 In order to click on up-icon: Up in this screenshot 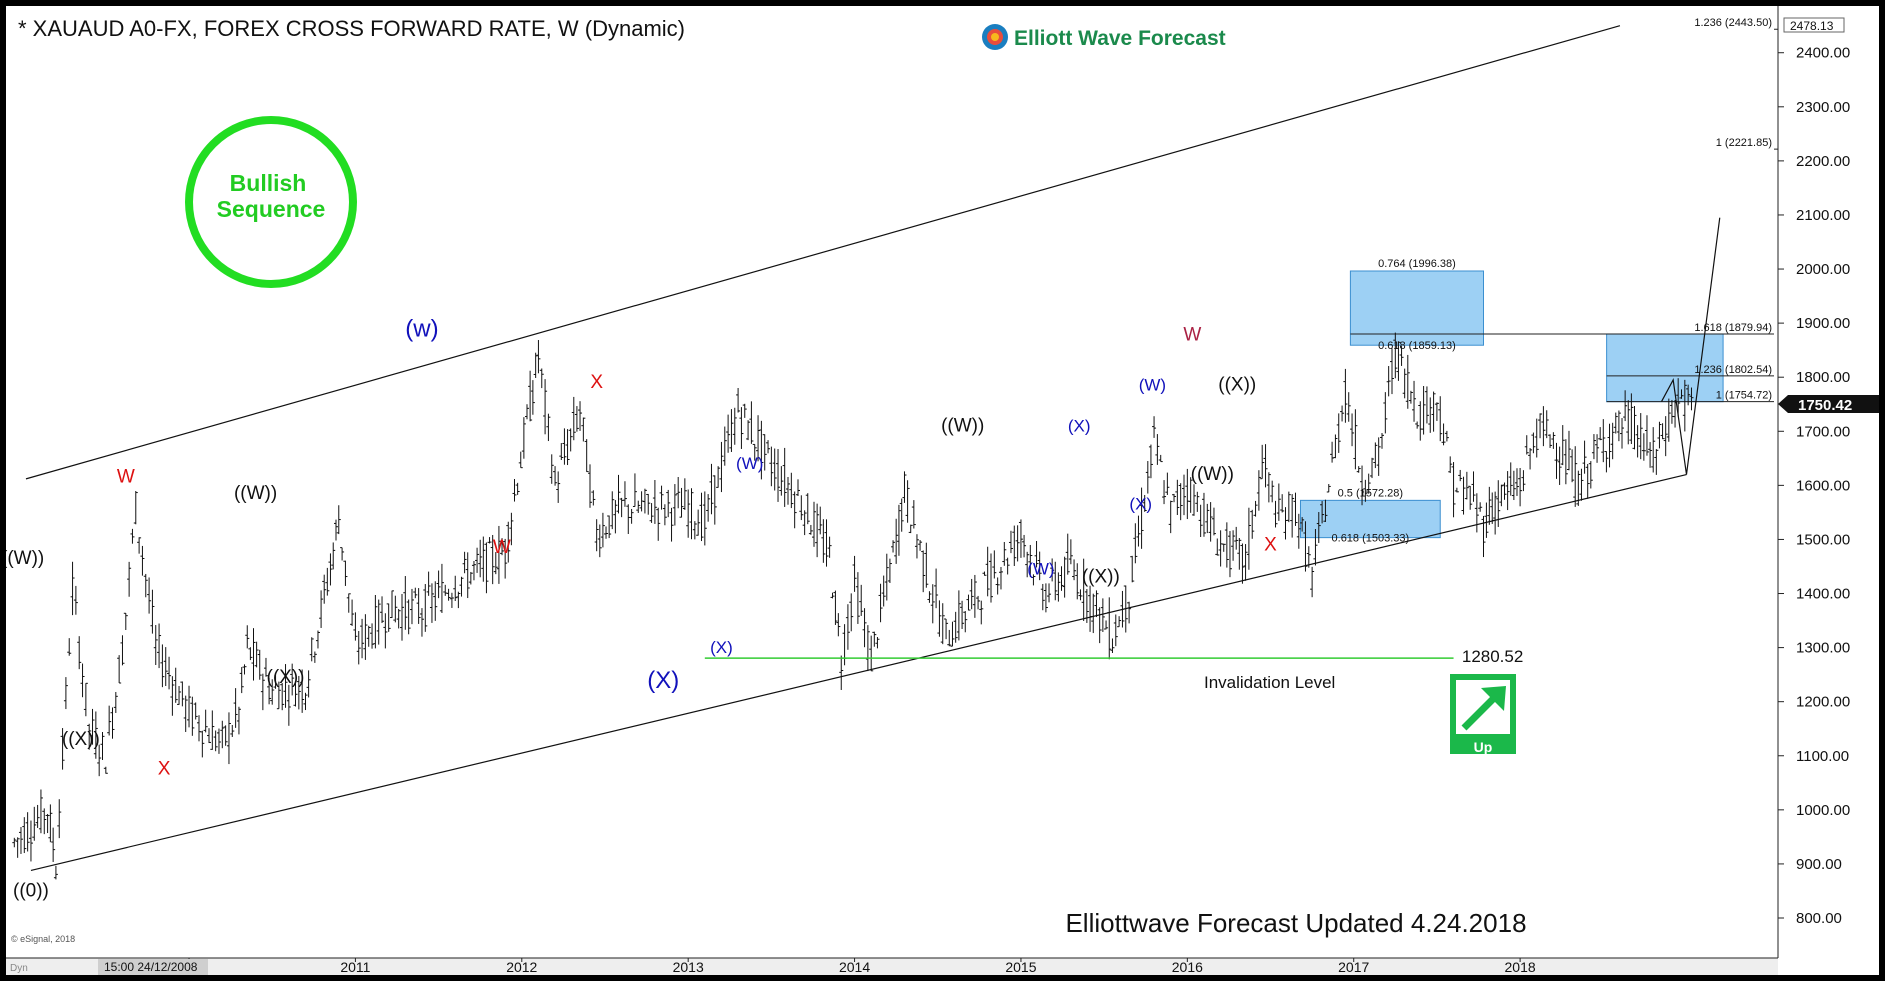, I will do `click(1483, 714)`.